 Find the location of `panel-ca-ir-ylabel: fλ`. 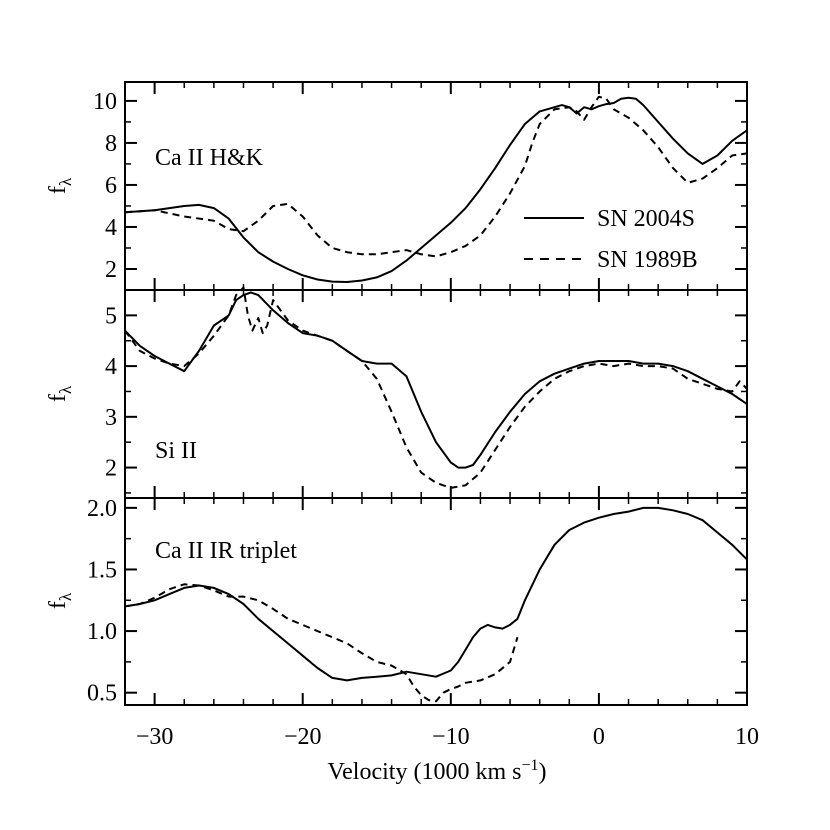

panel-ca-ir-ylabel: fλ is located at coordinates (60, 600).